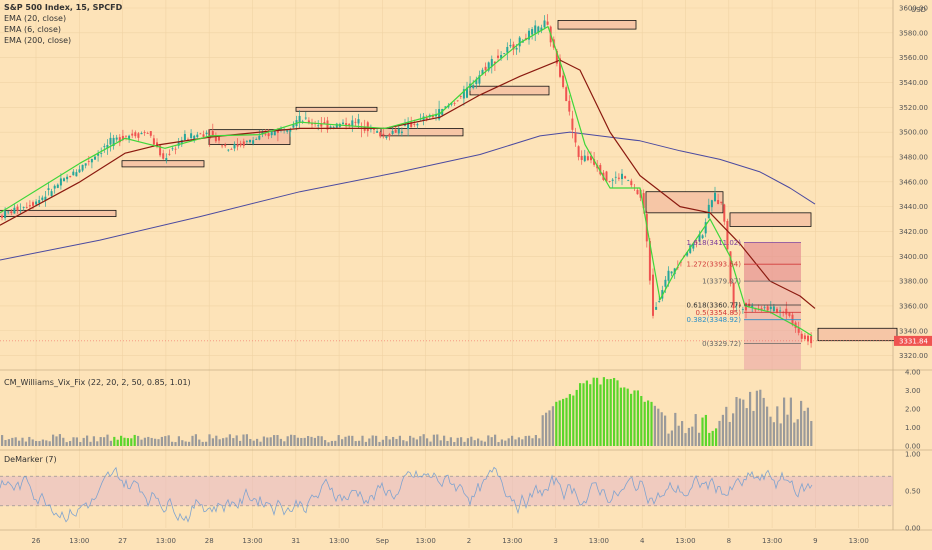 This screenshot has width=932, height=550. What do you see at coordinates (295, 541) in the screenshot?
I see `time-tick-6: 31` at bounding box center [295, 541].